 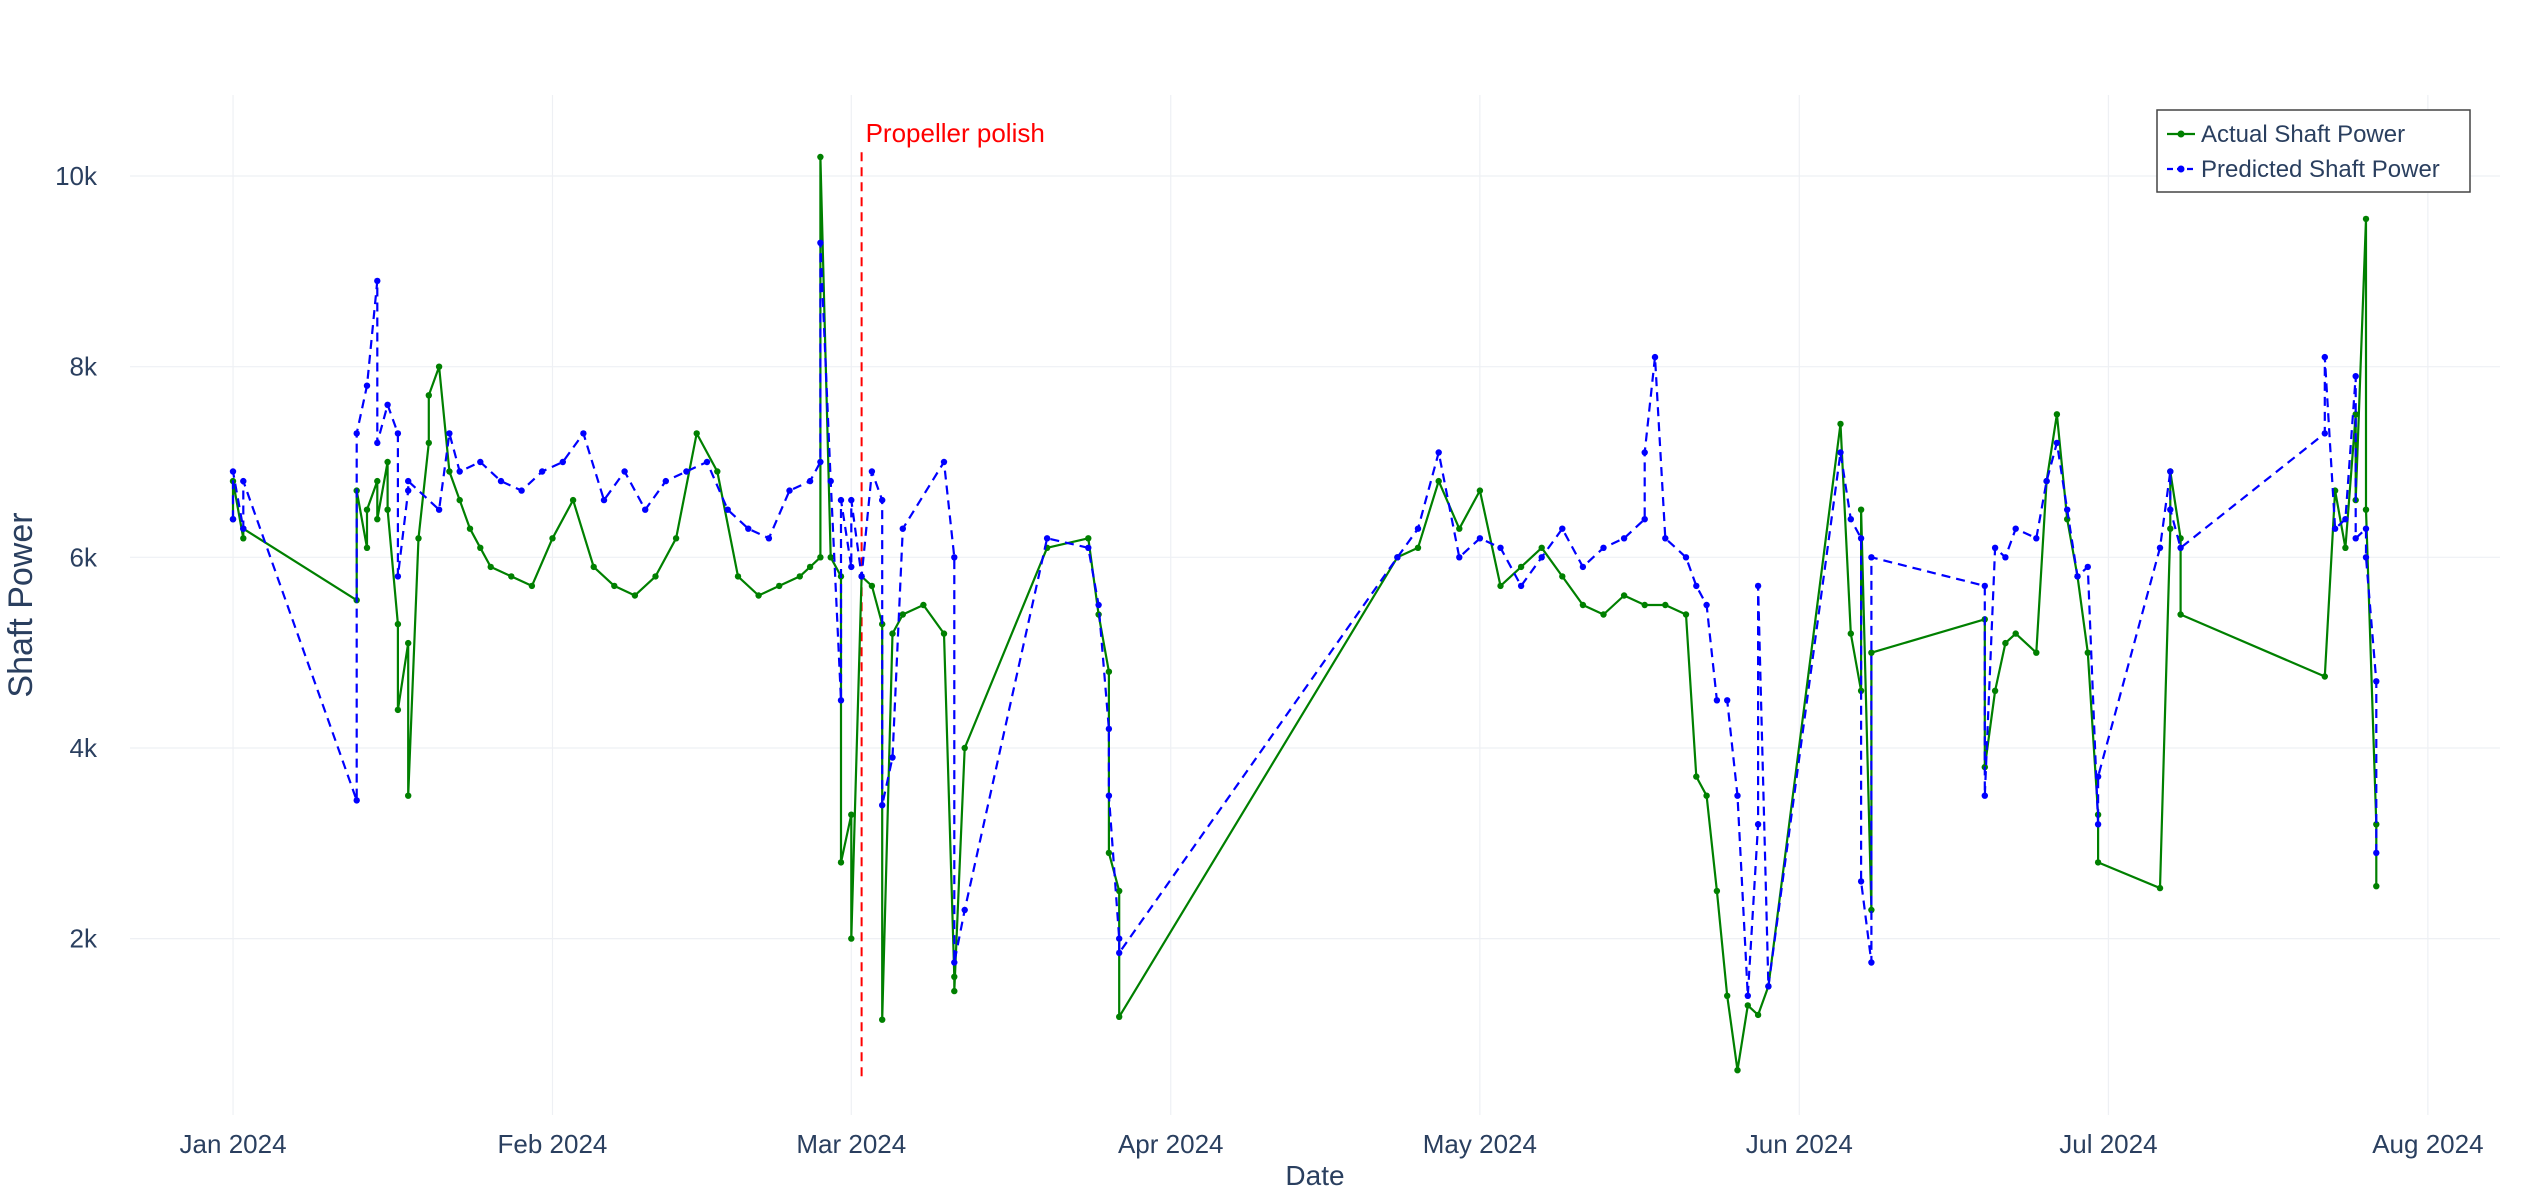 What do you see at coordinates (851, 1144) in the screenshot?
I see `x-tick-label: Mar 2024` at bounding box center [851, 1144].